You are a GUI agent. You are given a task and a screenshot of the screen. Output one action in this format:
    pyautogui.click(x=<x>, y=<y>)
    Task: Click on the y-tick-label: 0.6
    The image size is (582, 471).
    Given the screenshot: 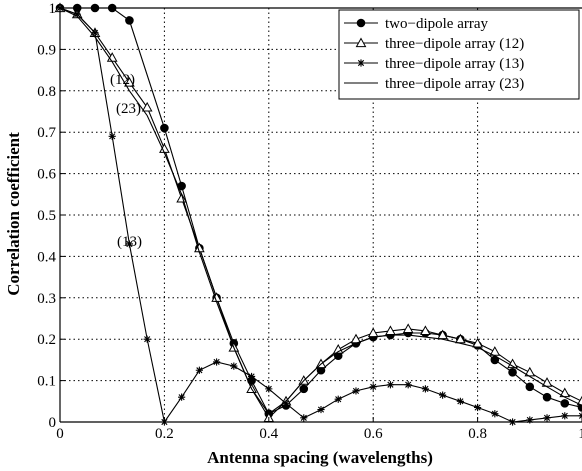 What is the action you would take?
    pyautogui.click(x=46, y=175)
    